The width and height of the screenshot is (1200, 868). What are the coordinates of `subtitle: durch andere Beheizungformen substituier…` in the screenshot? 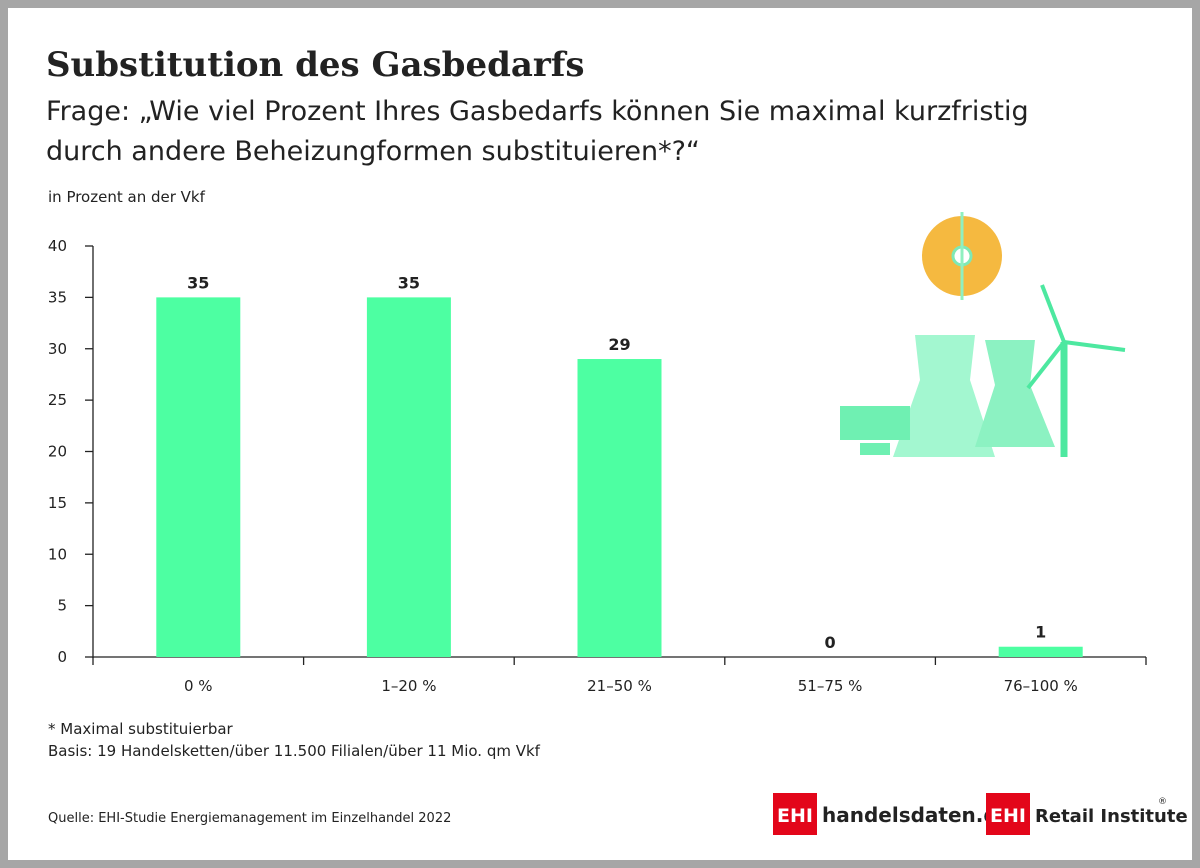 It's located at (373, 151).